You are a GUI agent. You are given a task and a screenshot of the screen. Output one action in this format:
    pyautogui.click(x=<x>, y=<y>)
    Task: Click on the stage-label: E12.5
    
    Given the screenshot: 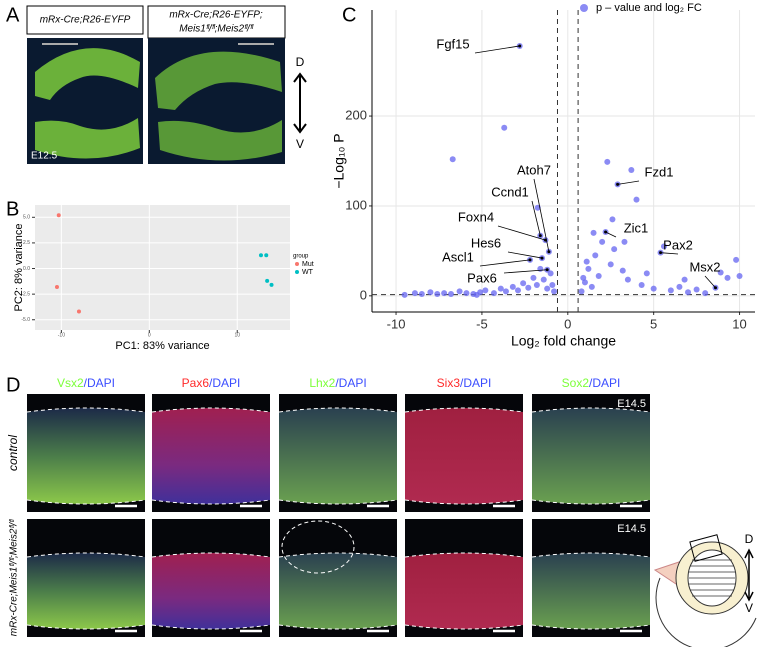 What is the action you would take?
    pyautogui.click(x=44, y=156)
    